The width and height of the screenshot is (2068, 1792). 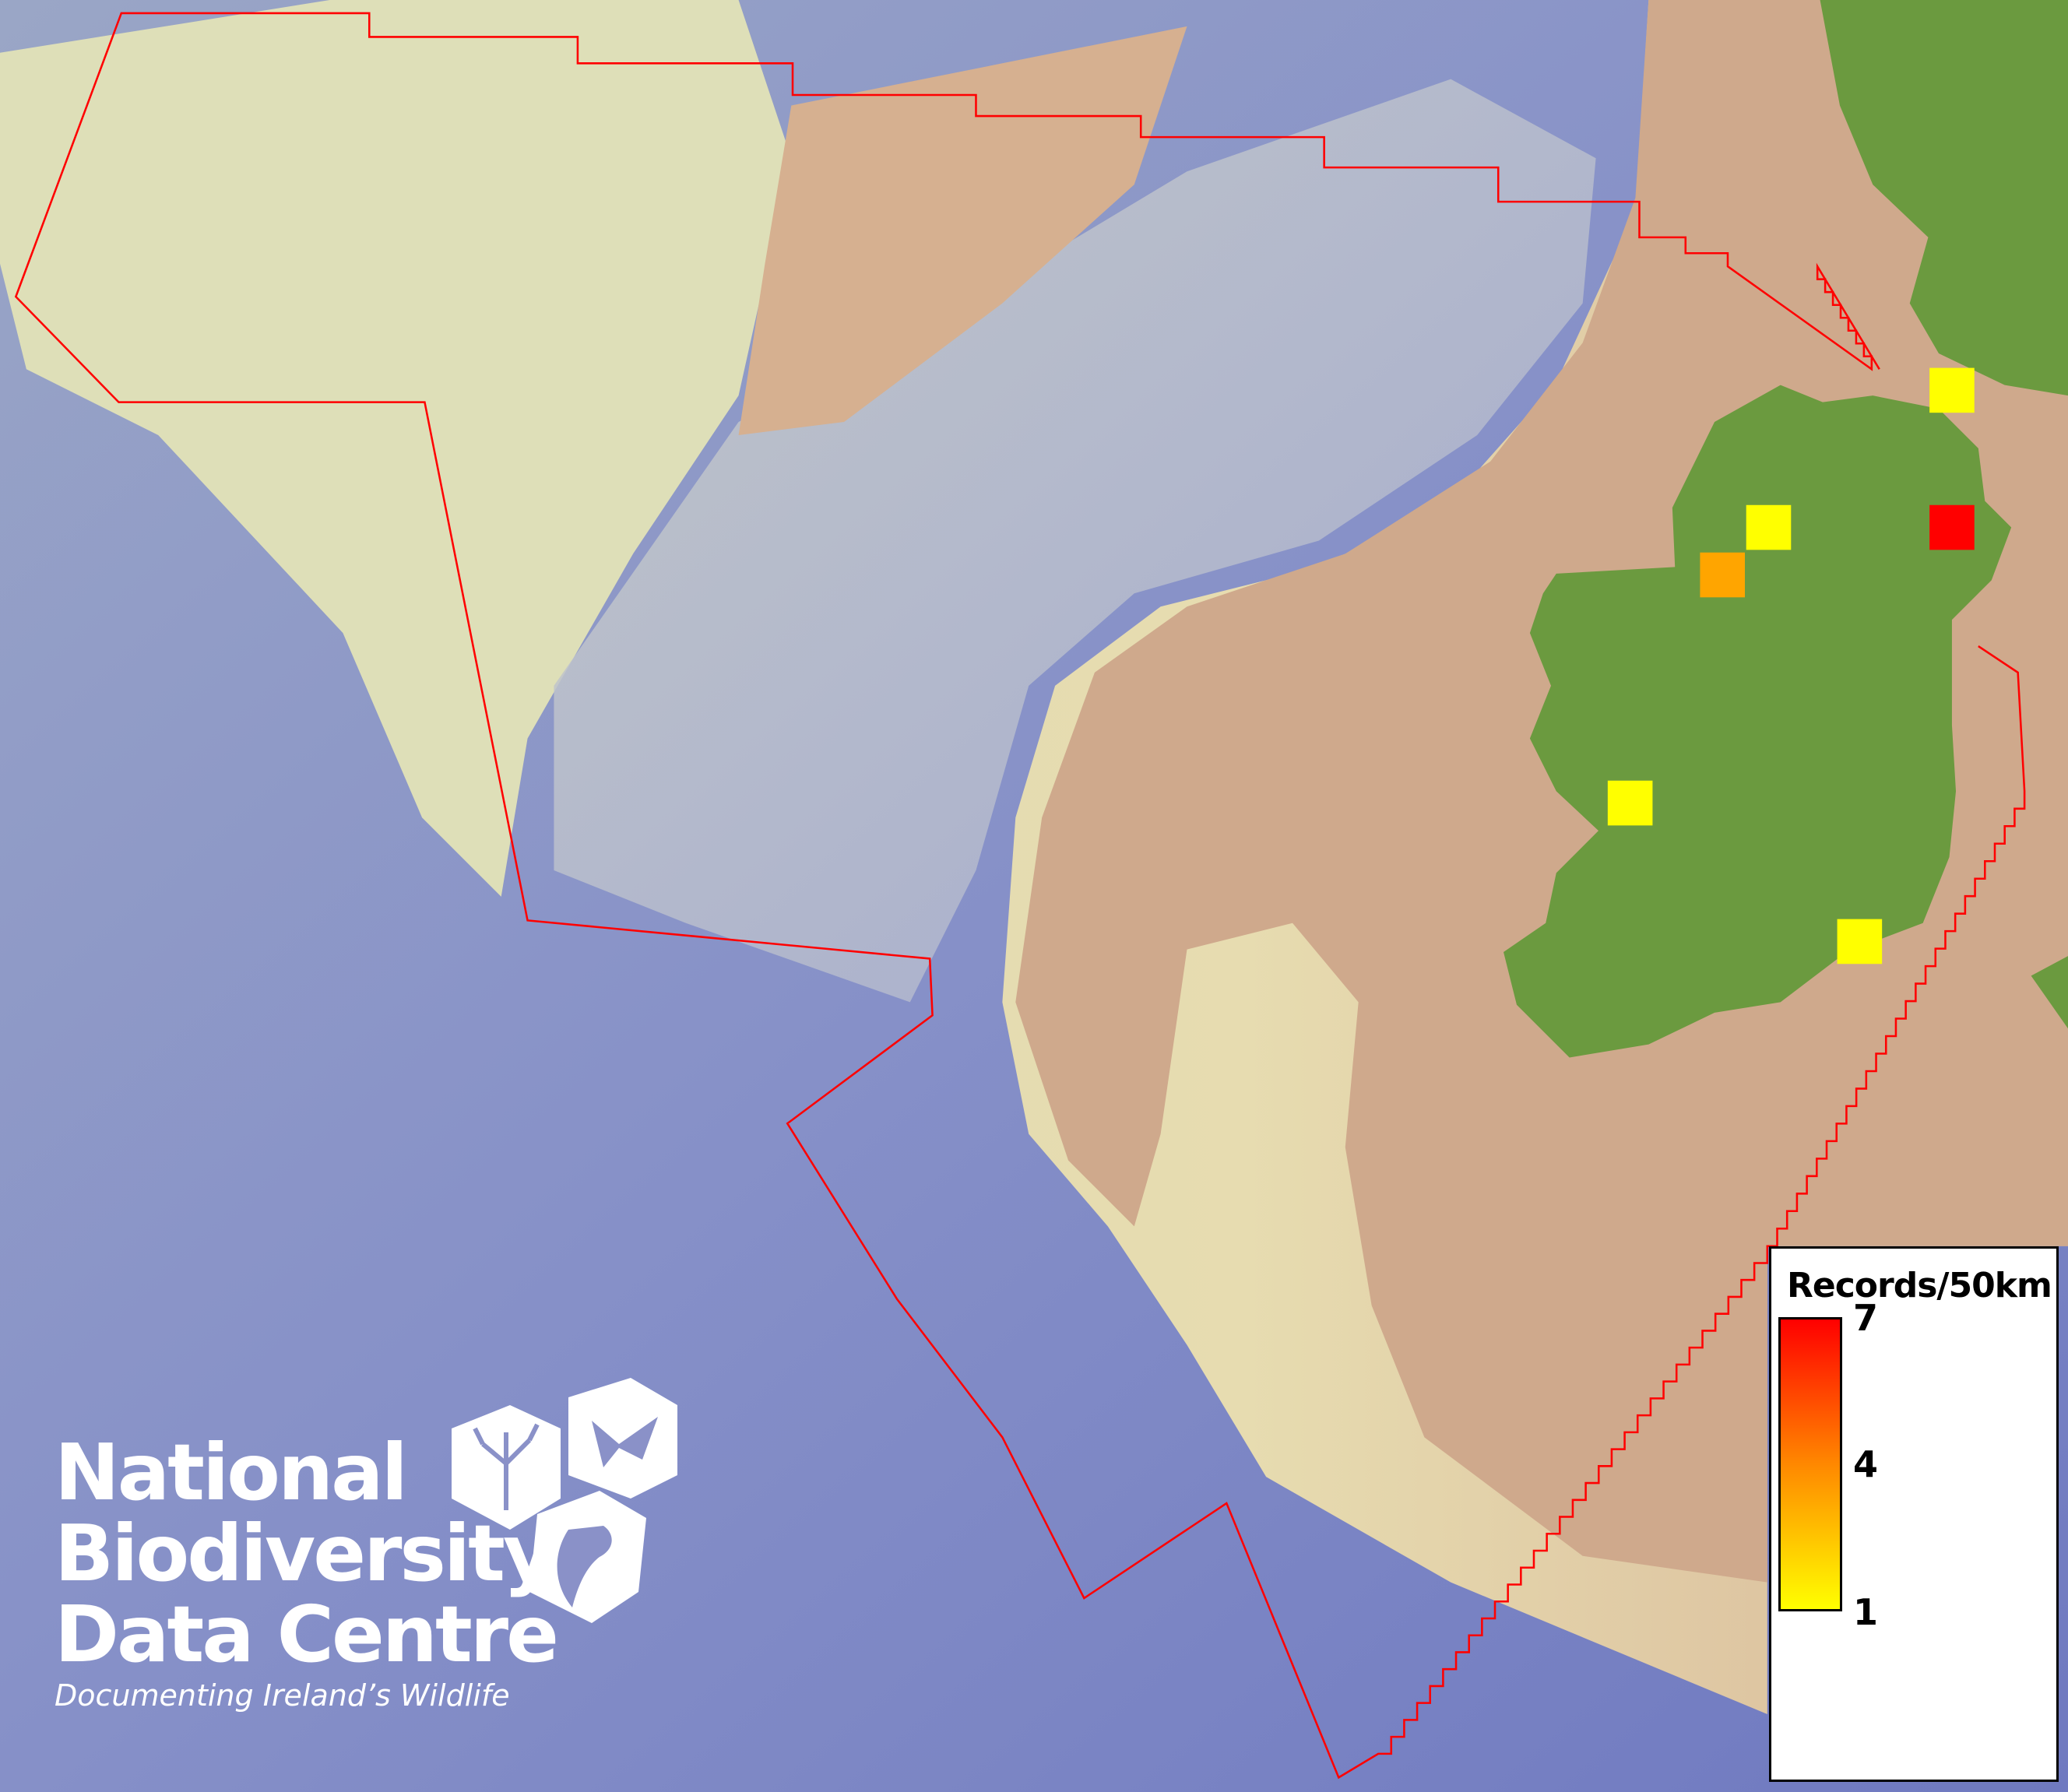 What do you see at coordinates (1791, 666) in the screenshot?
I see `record-squares` at bounding box center [1791, 666].